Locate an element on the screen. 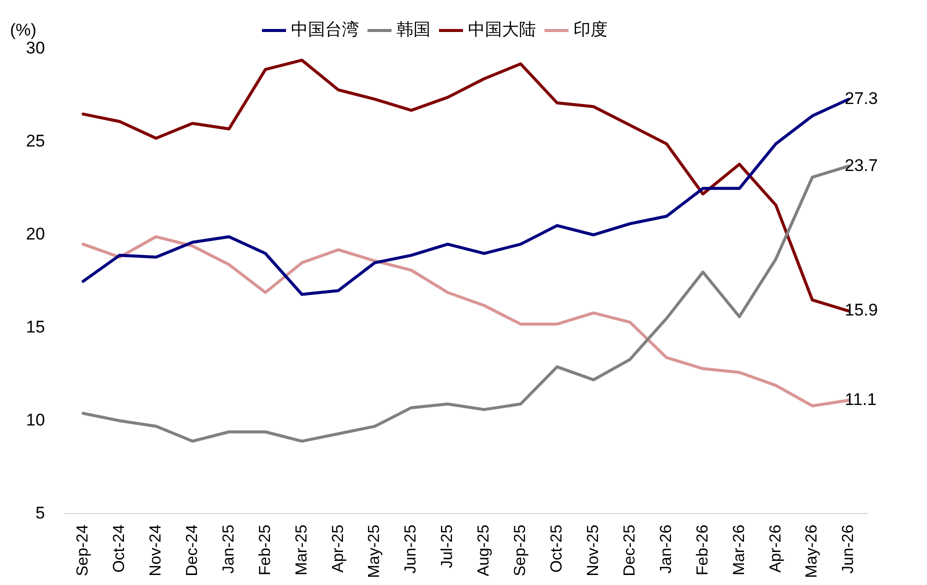 This screenshot has width=927, height=585. x-tick-label: May-26 is located at coordinates (812, 551).